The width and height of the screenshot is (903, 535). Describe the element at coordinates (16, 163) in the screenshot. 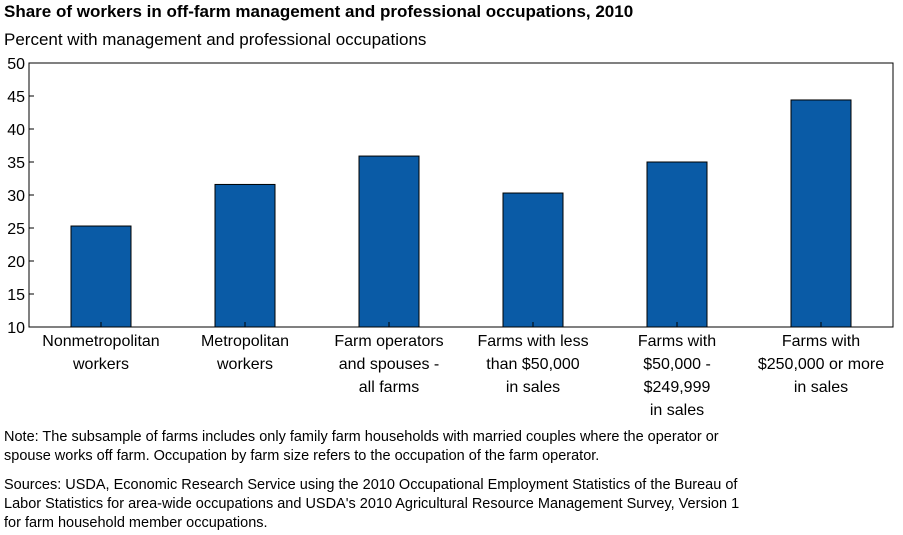

I see `y-tick-label: 35` at that location.